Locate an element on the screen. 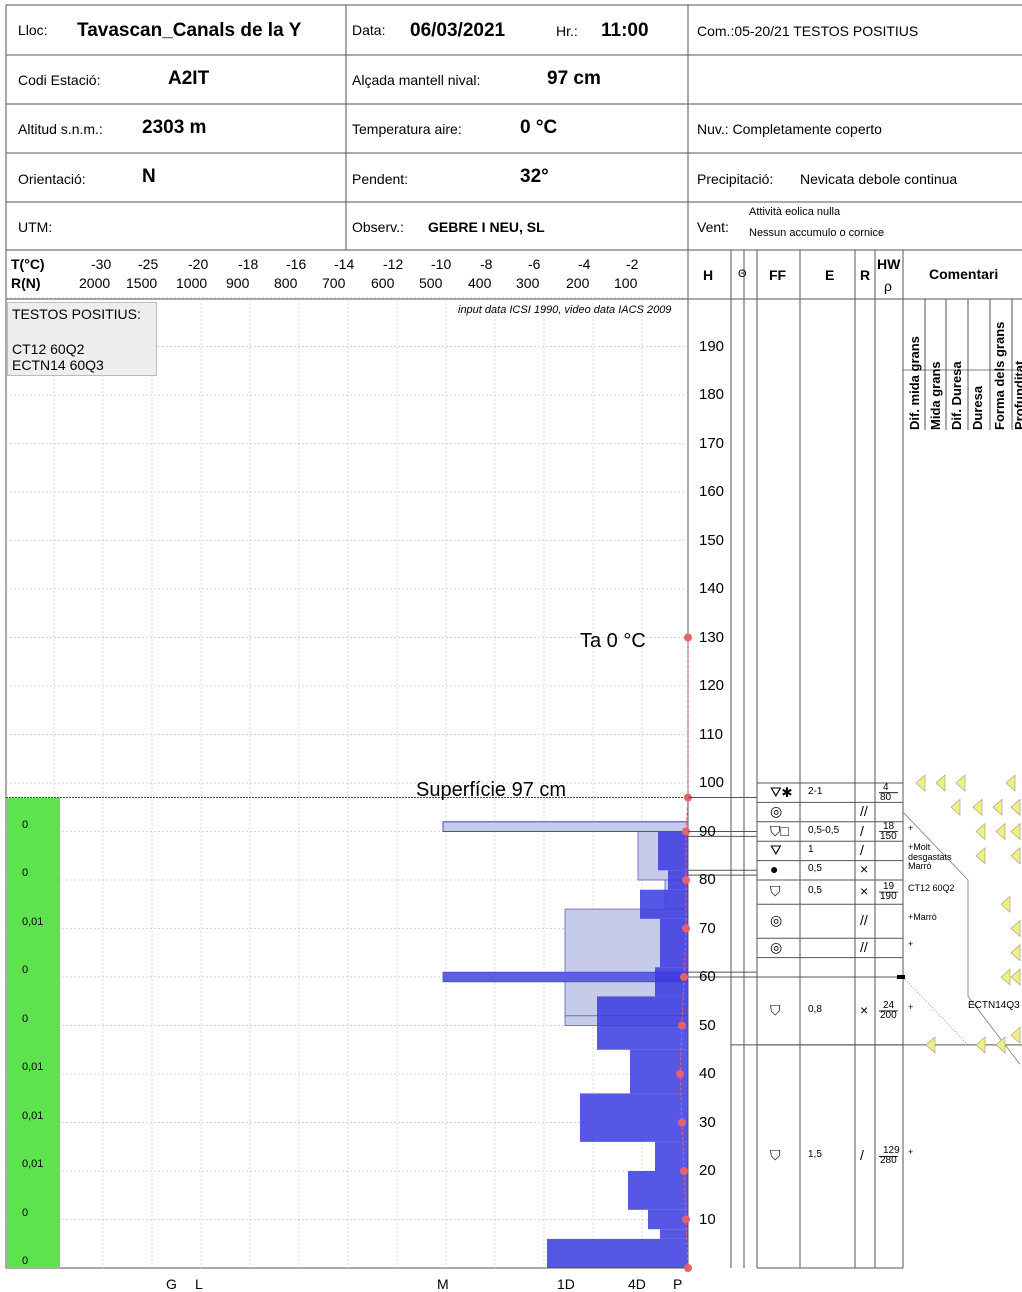 This screenshot has height=1292, width=1022. tests-line2: ECTN14 60Q3 is located at coordinates (58, 365).